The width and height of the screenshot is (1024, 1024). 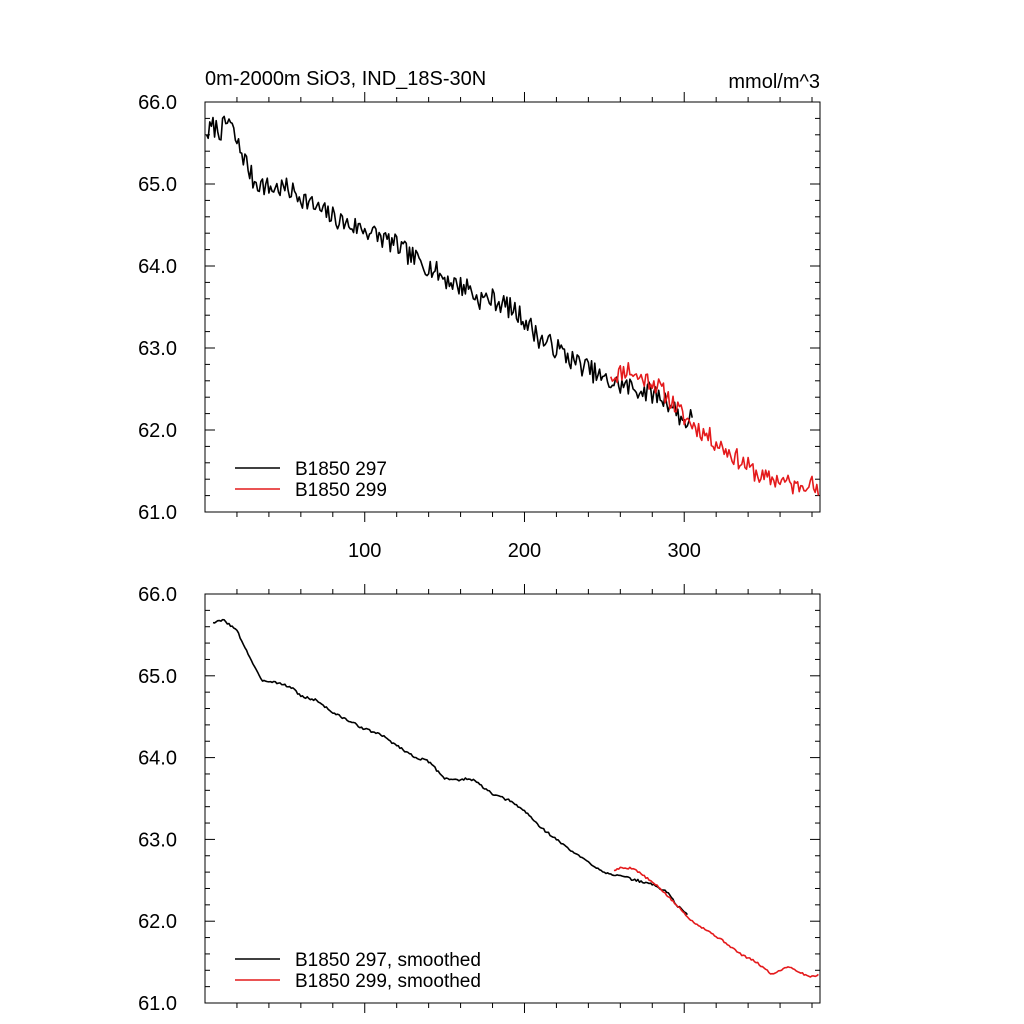 I want to click on top-xtick-label: 200, so click(x=524, y=551).